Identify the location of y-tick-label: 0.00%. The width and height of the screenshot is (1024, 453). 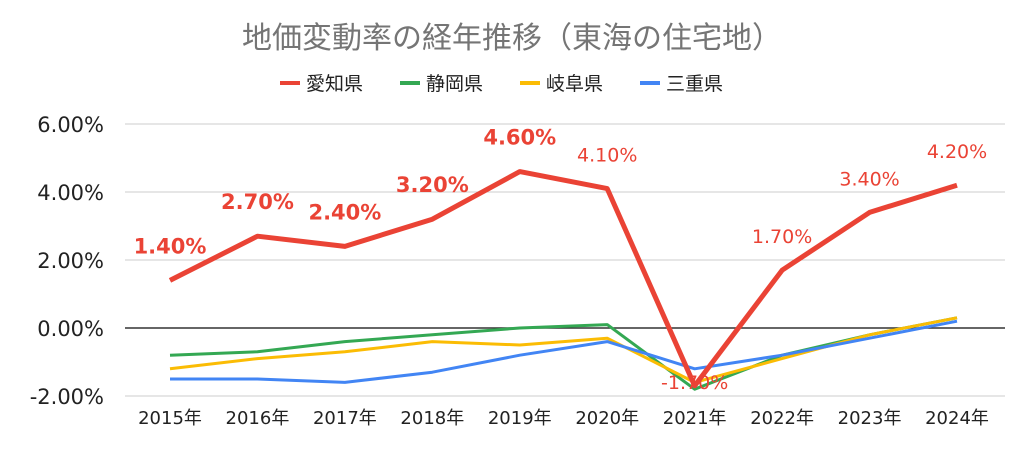
(70, 329).